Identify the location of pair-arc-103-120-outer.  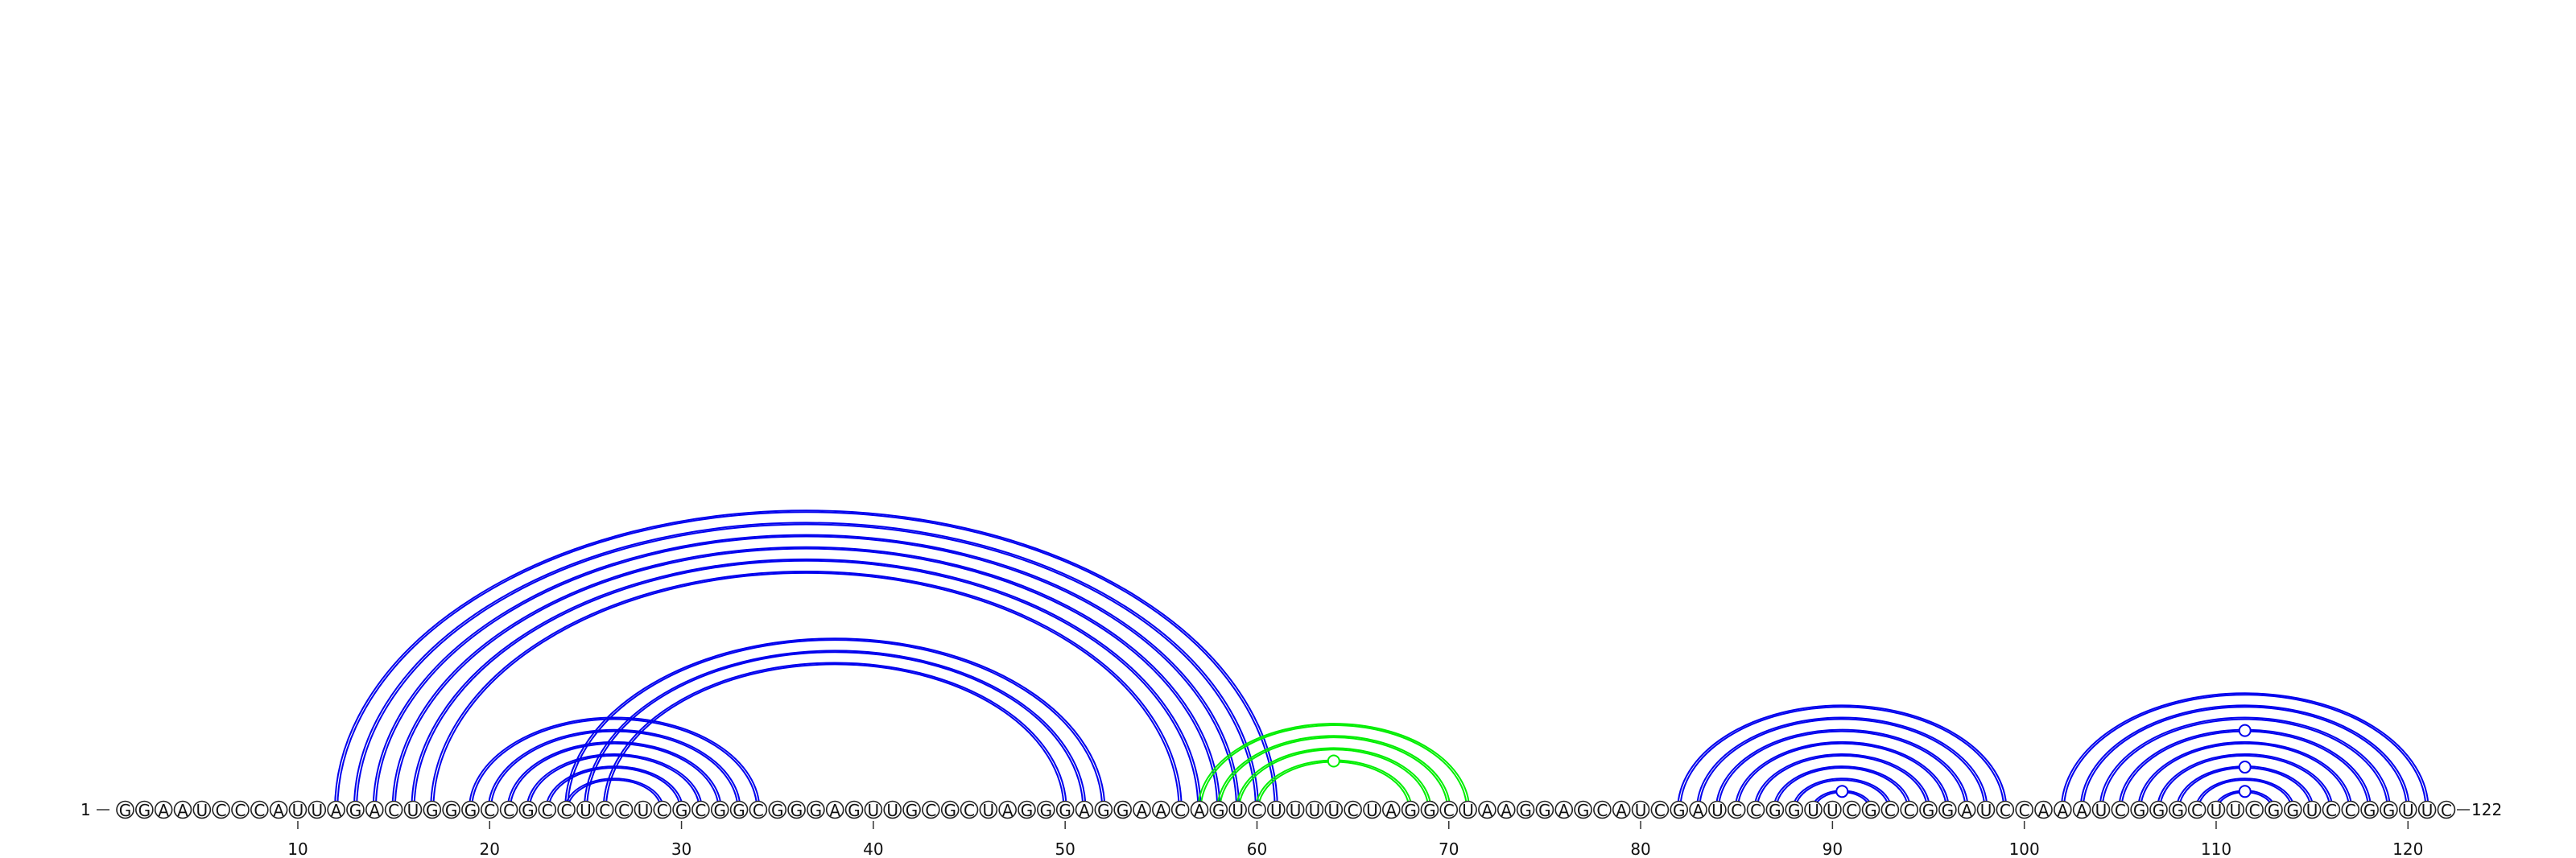
(2245, 758).